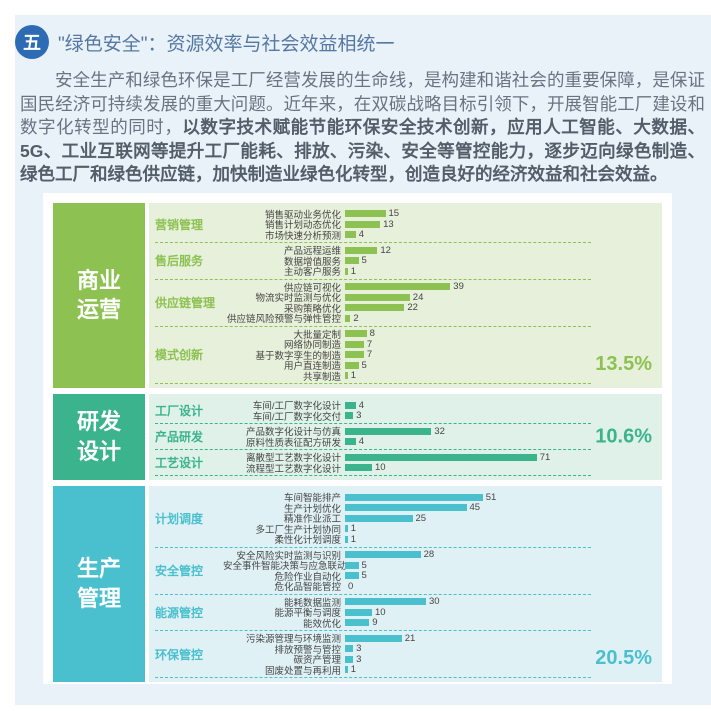 This screenshot has width=711, height=711. I want to click on percent-label: 13.5%, so click(623, 364).